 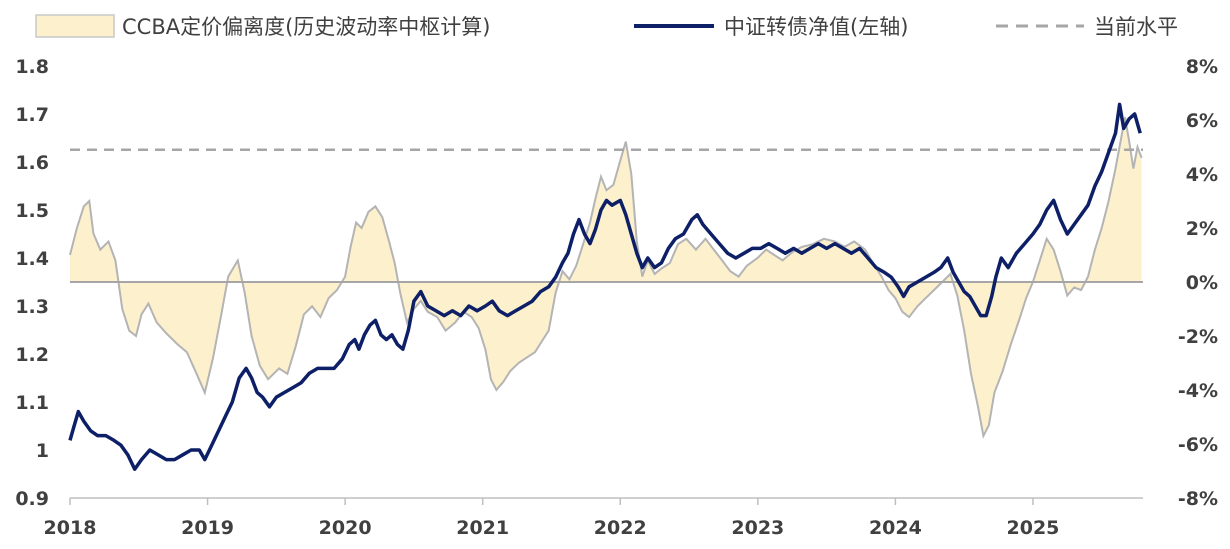 I want to click on x-tick-label: 2025, so click(x=1033, y=528).